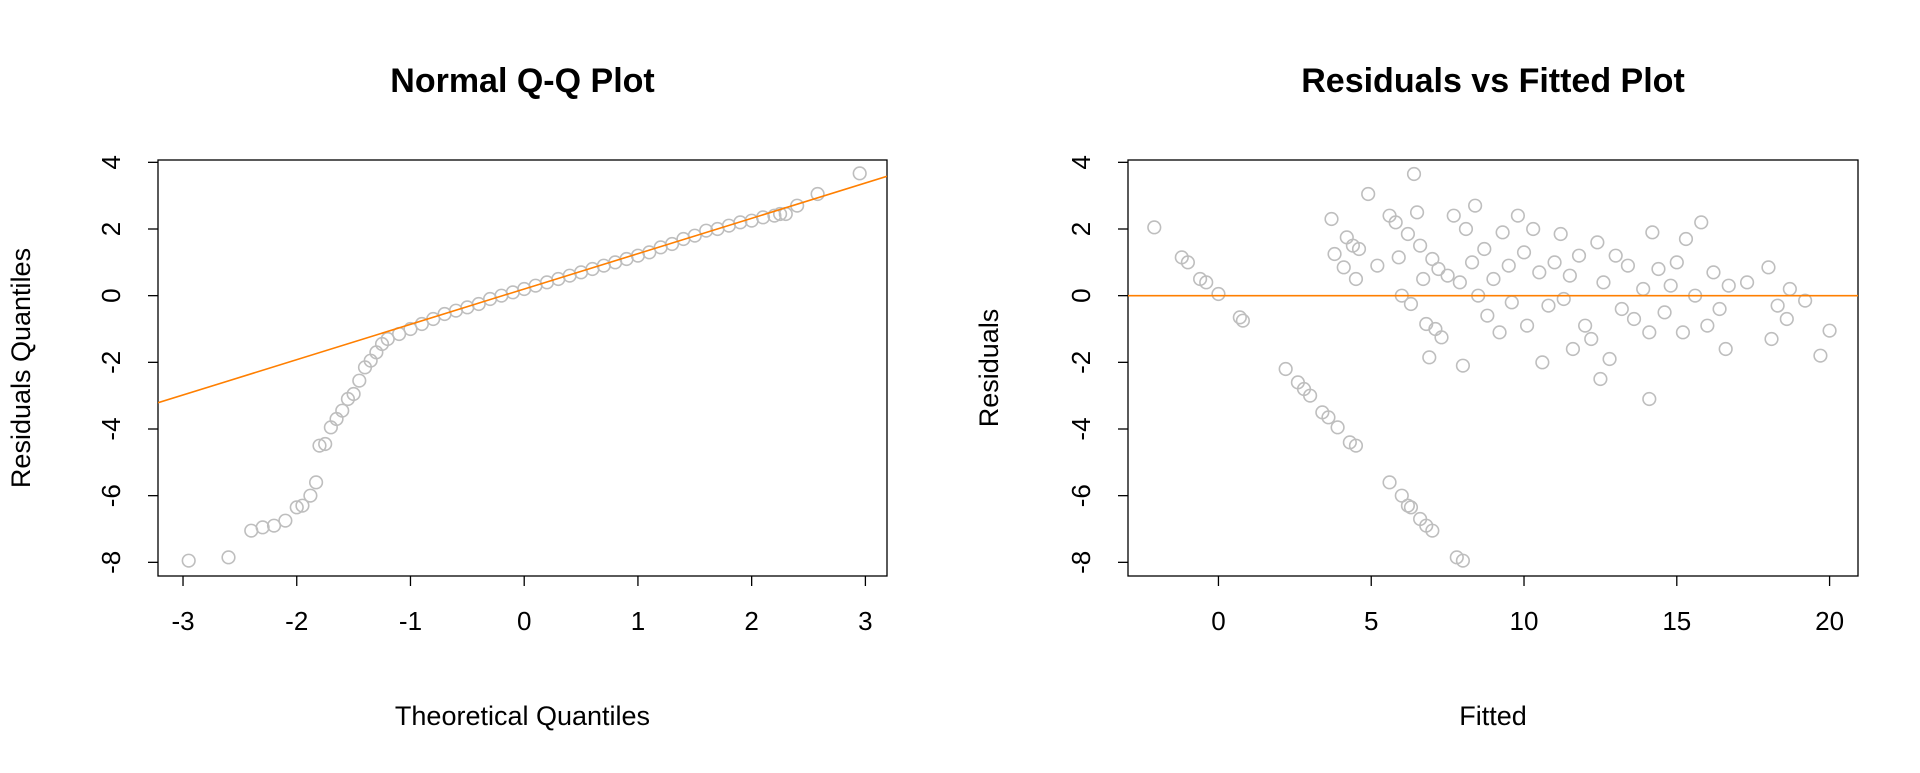 The height and width of the screenshot is (773, 1920). What do you see at coordinates (21, 368) in the screenshot?
I see `y-axis-label: Residuals Quantiles` at bounding box center [21, 368].